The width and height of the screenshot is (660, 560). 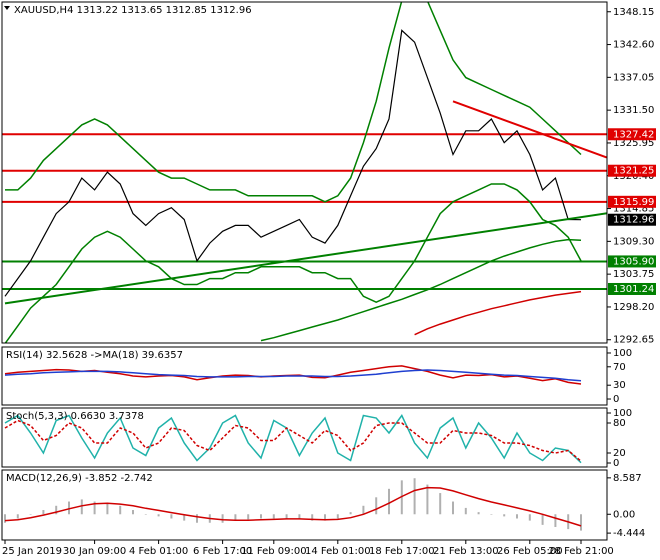 I want to click on x-tick-label: 14 Feb 01:00, so click(x=338, y=551).